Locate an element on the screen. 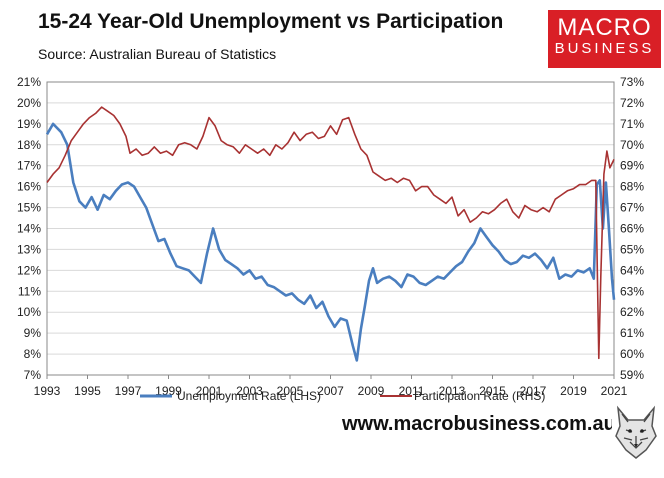  left-tick-label: 11% is located at coordinates (29, 291).